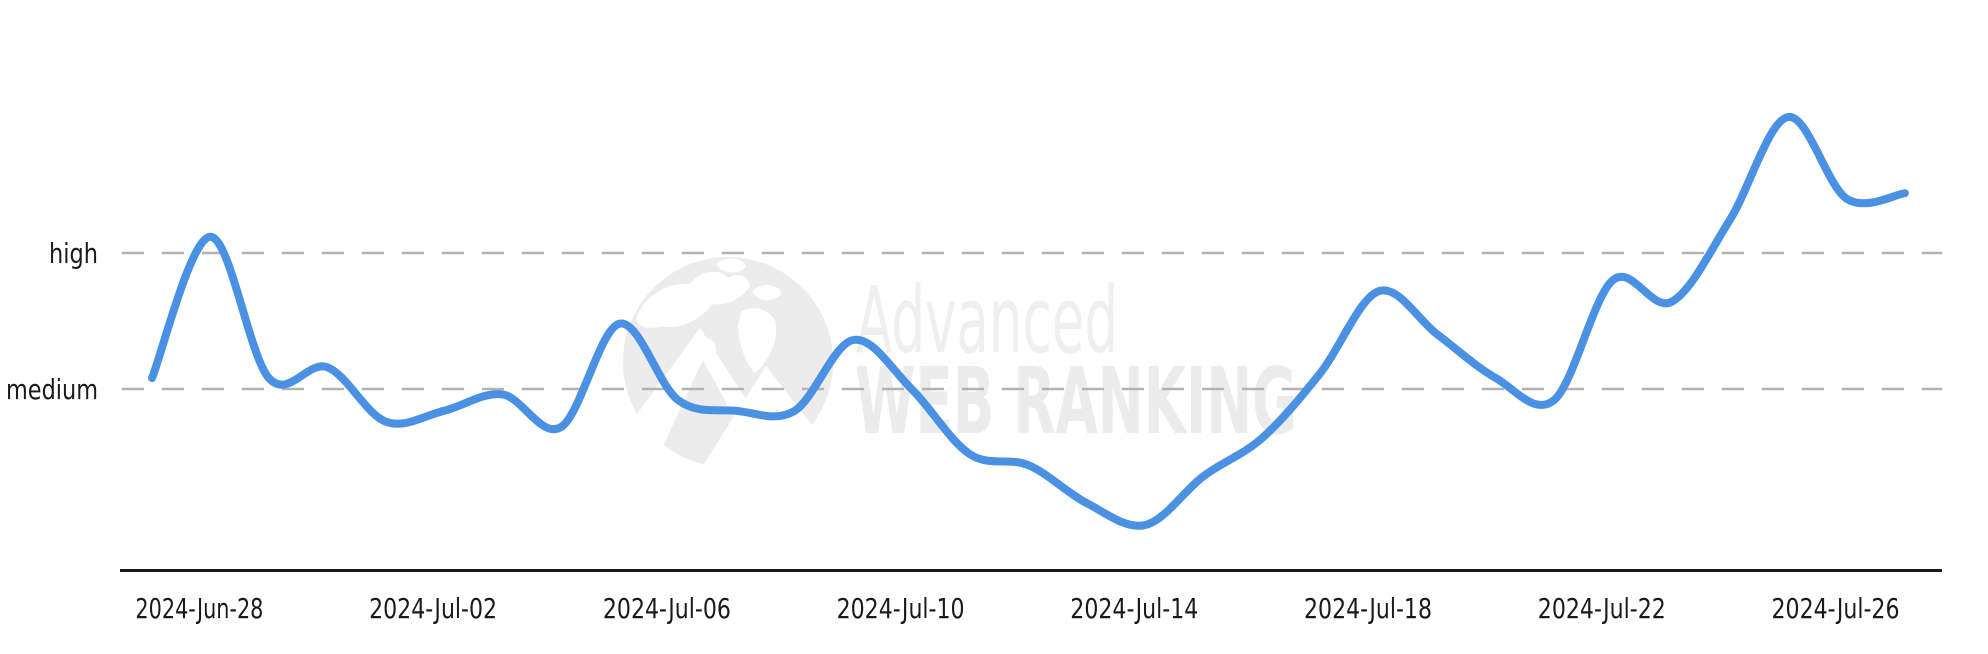  What do you see at coordinates (667, 608) in the screenshot?
I see `x-axis-tick-label: 2024-Jul-06` at bounding box center [667, 608].